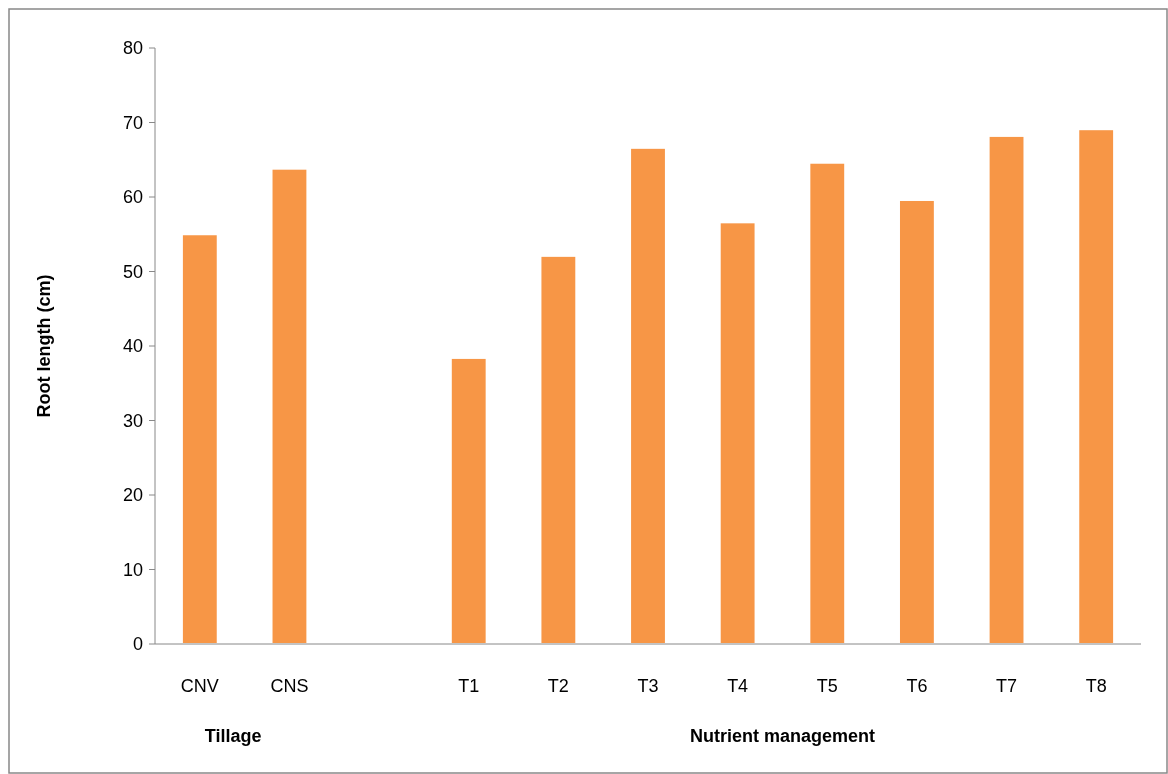  Describe the element at coordinates (648, 686) in the screenshot. I see `x-tick-label: T3` at that location.